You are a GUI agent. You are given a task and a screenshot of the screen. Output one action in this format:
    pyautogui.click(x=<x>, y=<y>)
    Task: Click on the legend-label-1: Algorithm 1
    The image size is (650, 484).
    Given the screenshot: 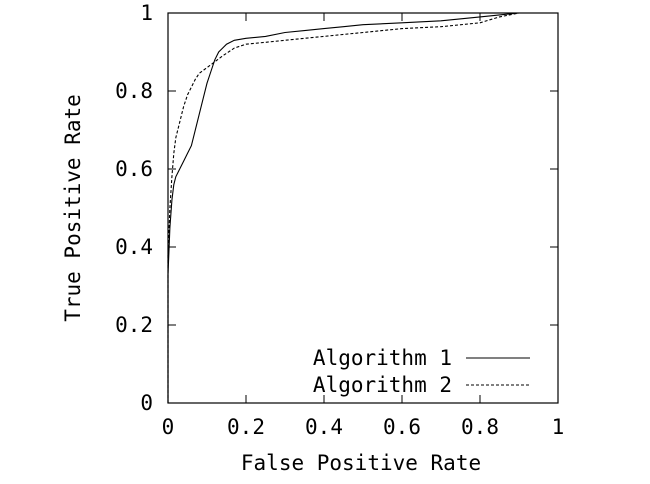 What is the action you would take?
    pyautogui.click(x=382, y=358)
    